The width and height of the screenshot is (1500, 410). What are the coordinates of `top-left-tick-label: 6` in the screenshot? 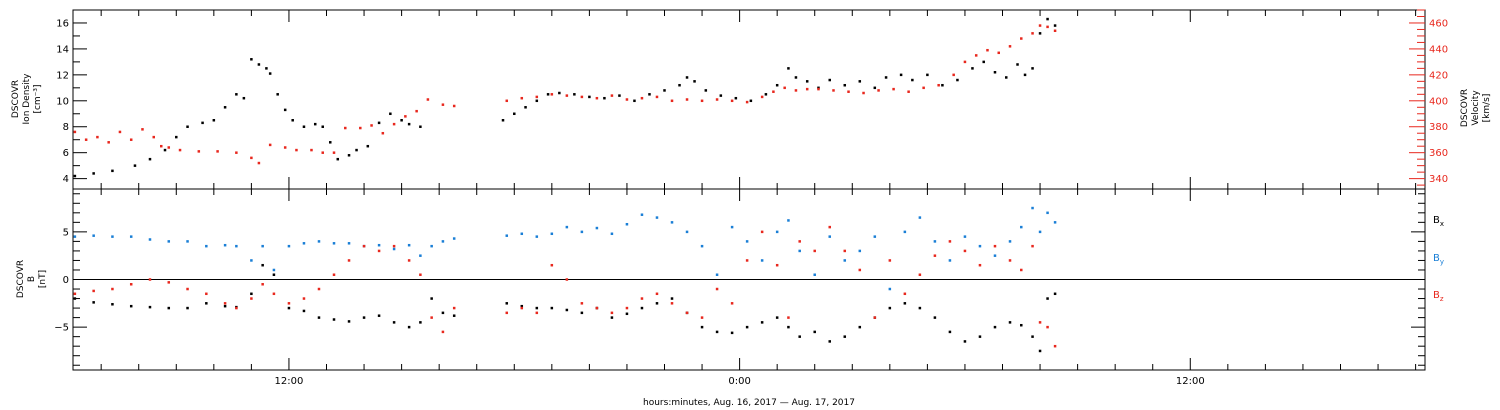 It's located at (66, 153).